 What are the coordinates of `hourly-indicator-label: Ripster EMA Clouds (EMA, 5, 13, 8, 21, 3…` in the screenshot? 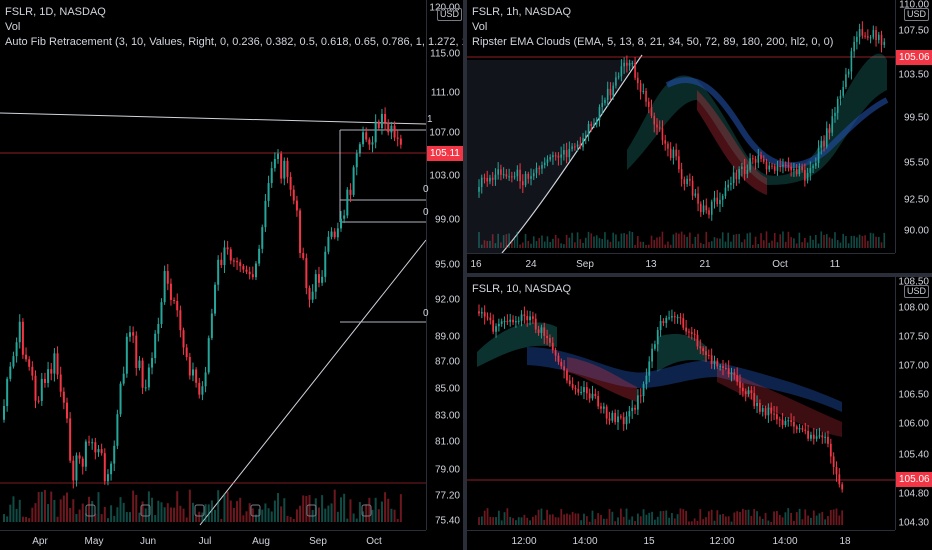 It's located at (653, 42).